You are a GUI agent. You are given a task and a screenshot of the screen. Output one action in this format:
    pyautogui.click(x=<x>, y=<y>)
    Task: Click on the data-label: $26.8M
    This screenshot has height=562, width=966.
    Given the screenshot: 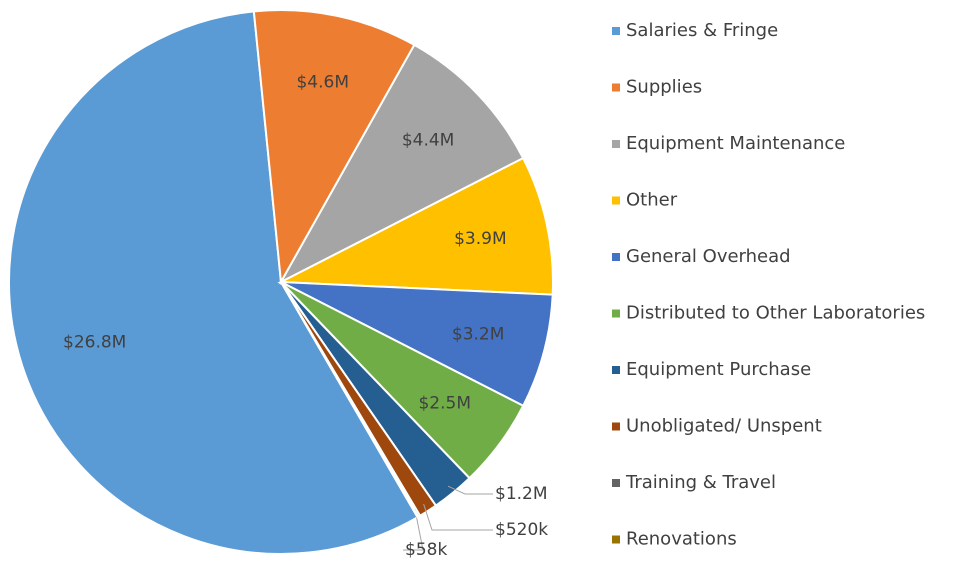 What is the action you would take?
    pyautogui.click(x=94, y=342)
    